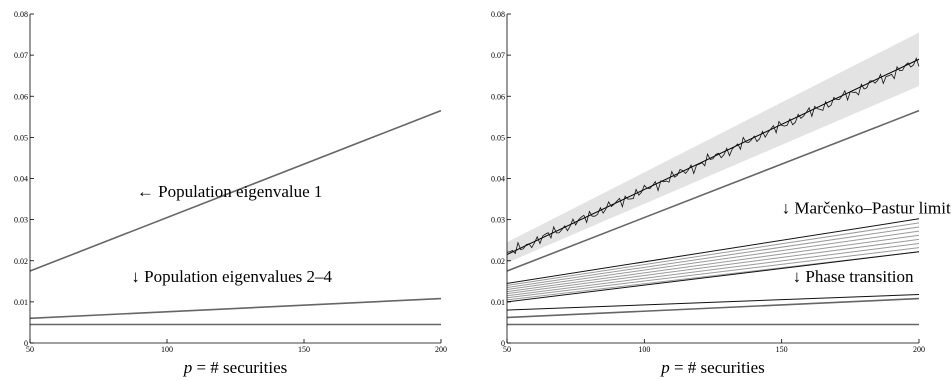  Describe the element at coordinates (866, 207) in the screenshot. I see `annotation-1: ↓ Marčenko–Pastur limit` at that location.